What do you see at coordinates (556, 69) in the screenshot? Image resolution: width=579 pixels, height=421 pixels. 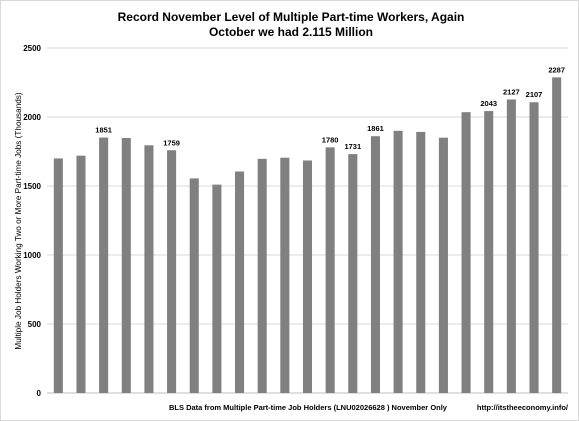 I see `data-label: 2287` at bounding box center [556, 69].